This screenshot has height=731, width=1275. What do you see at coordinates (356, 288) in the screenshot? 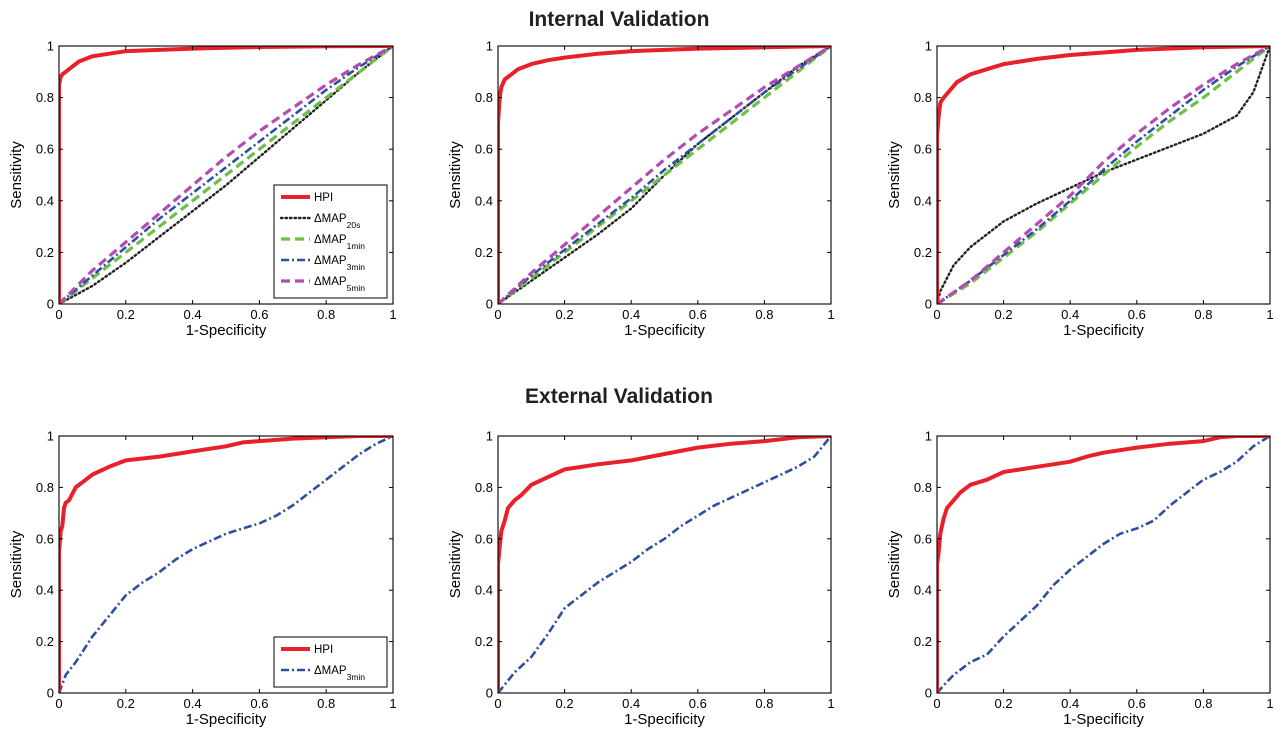
I see `legend-subscript: 5min` at bounding box center [356, 288].